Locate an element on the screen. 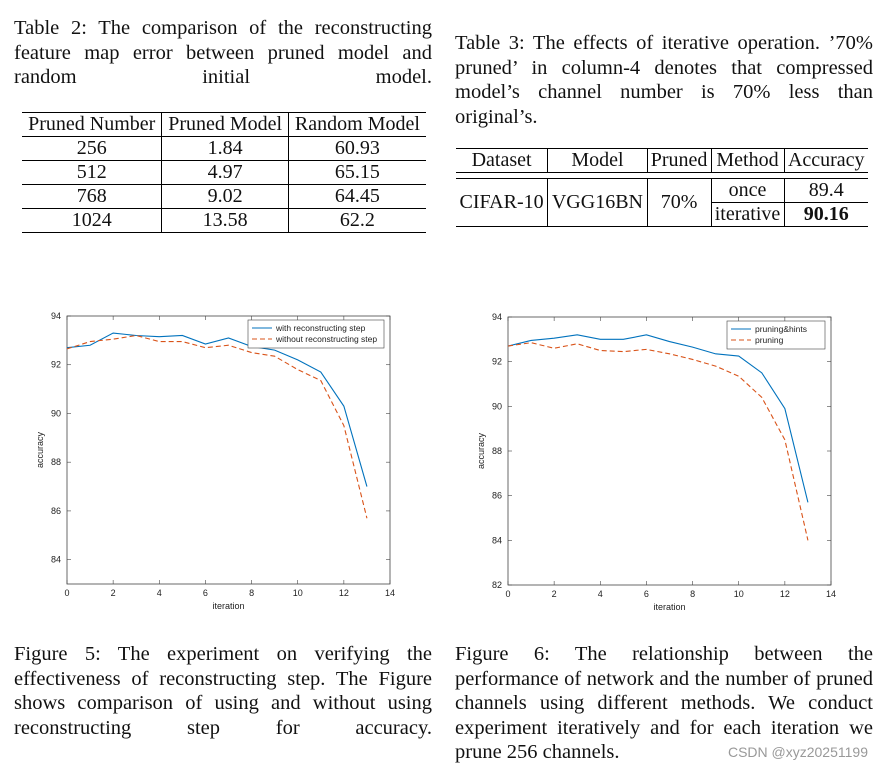 This screenshot has height=770, width=882. table2-cell: 60.93 is located at coordinates (357, 148).